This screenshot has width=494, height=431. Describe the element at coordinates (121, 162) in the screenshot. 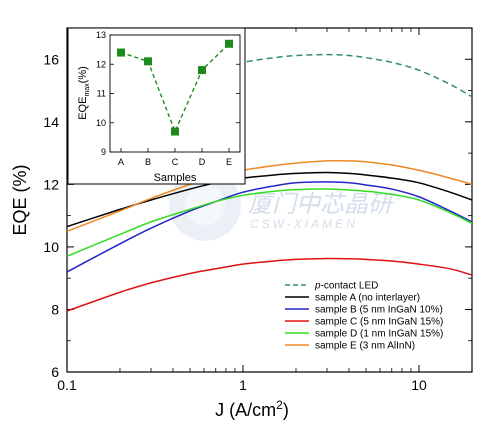

I see `inset-x-tick-label: A` at that location.